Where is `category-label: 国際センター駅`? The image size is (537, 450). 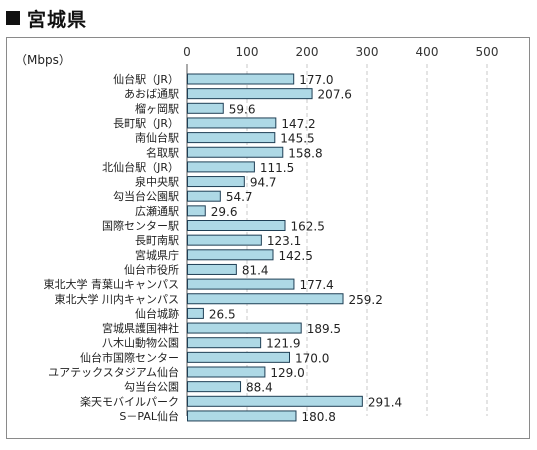
category-label: 国際センター駅 is located at coordinates (140, 226).